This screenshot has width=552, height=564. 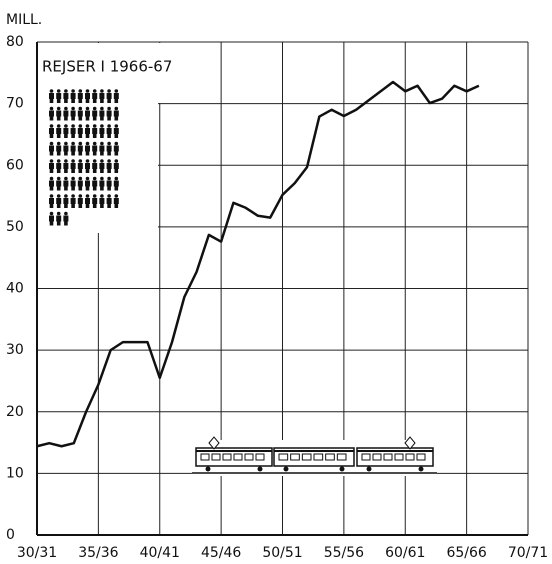 What do you see at coordinates (15, 104) in the screenshot?
I see `y-tick-label: 70` at bounding box center [15, 104].